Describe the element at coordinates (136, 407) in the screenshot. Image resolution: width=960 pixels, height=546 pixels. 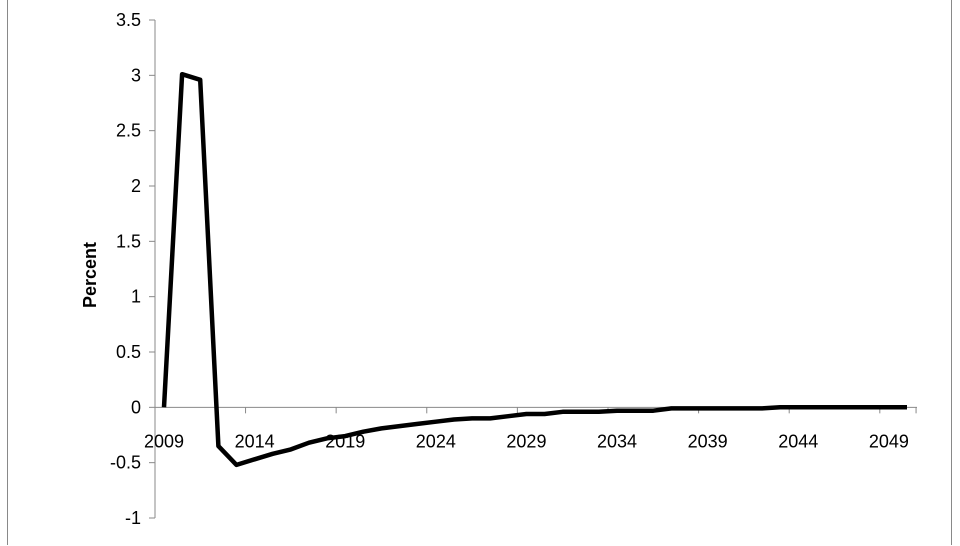
I see `y-tick-label: 0` at that location.